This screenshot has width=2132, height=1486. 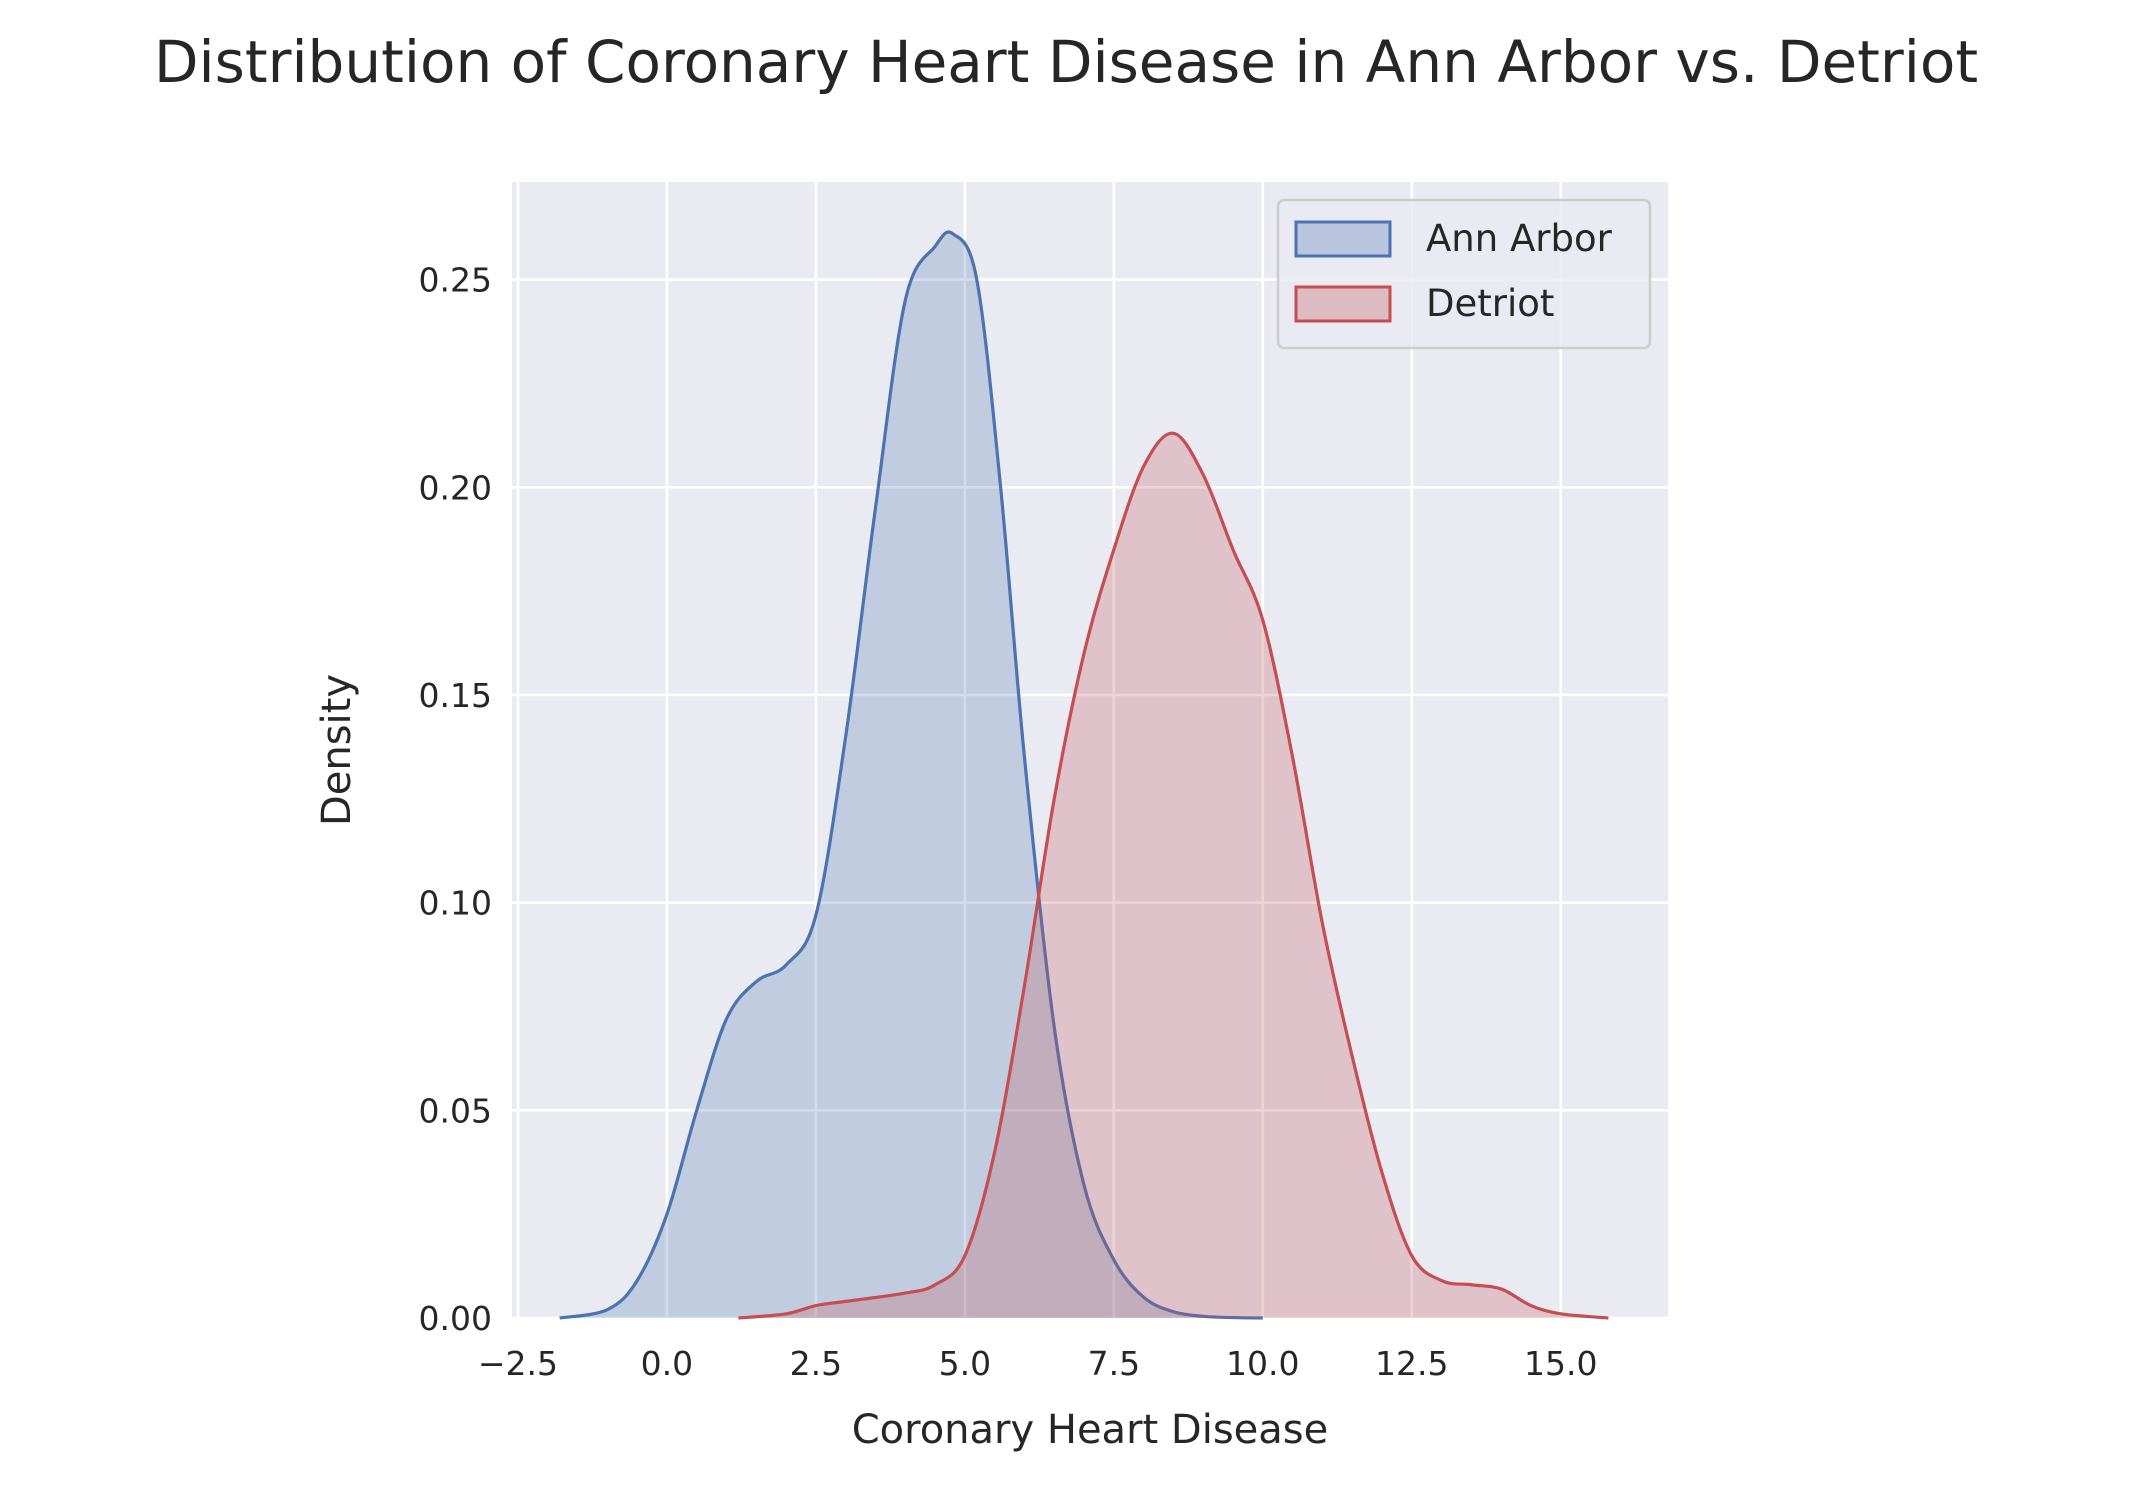 I want to click on legend: Ann Arbor Detriot, so click(x=1464, y=274).